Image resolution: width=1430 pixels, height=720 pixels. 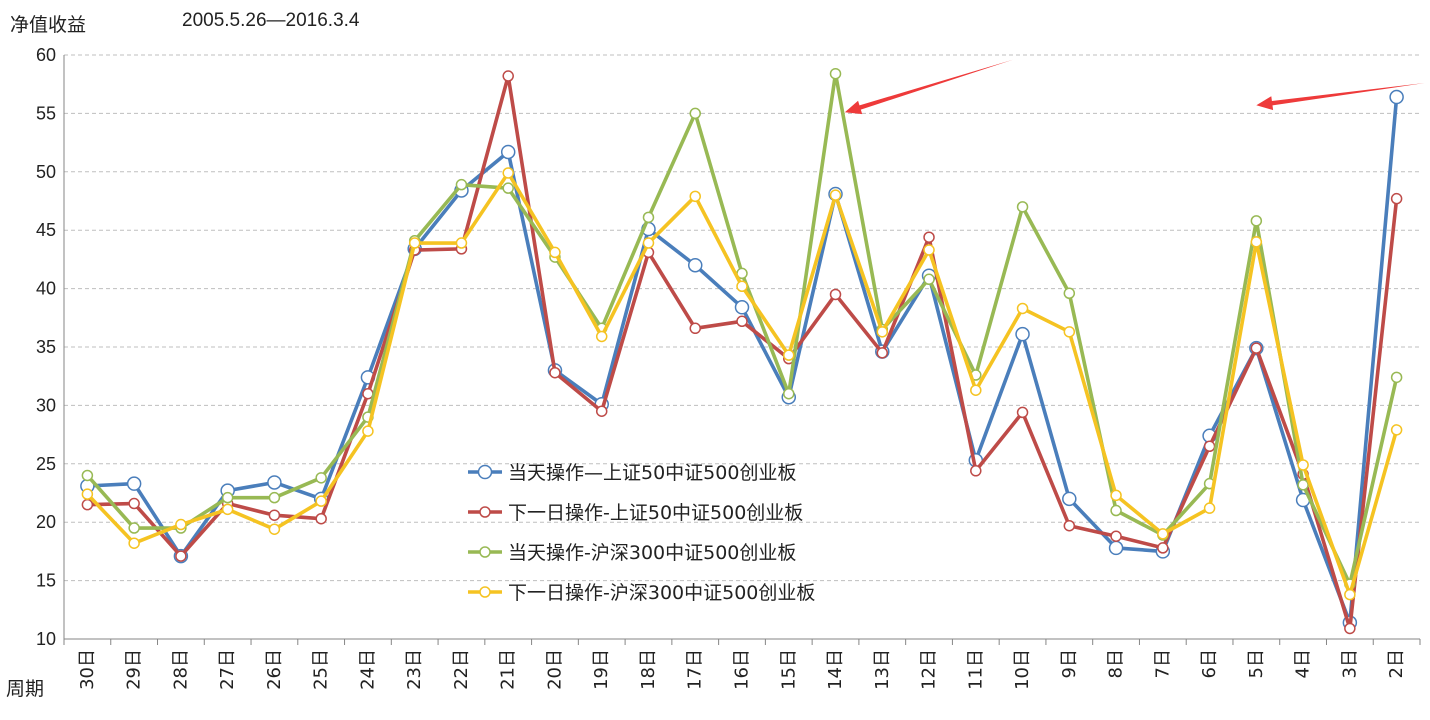 What do you see at coordinates (414, 669) in the screenshot?
I see `x-tick-label: 23日` at bounding box center [414, 669].